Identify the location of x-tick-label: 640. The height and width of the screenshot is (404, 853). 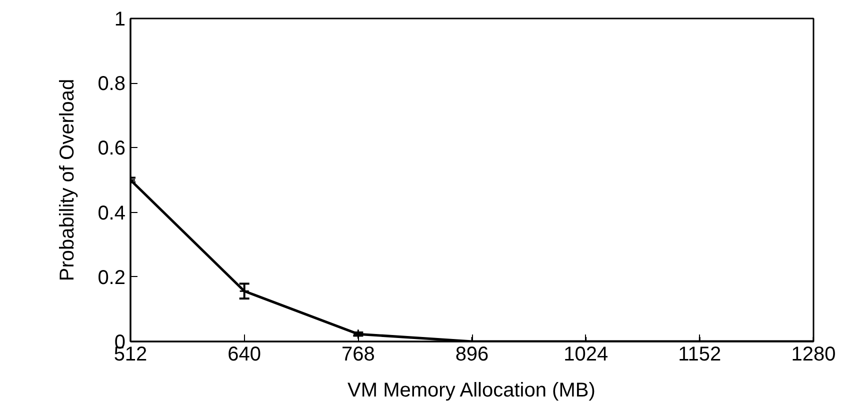
(245, 355).